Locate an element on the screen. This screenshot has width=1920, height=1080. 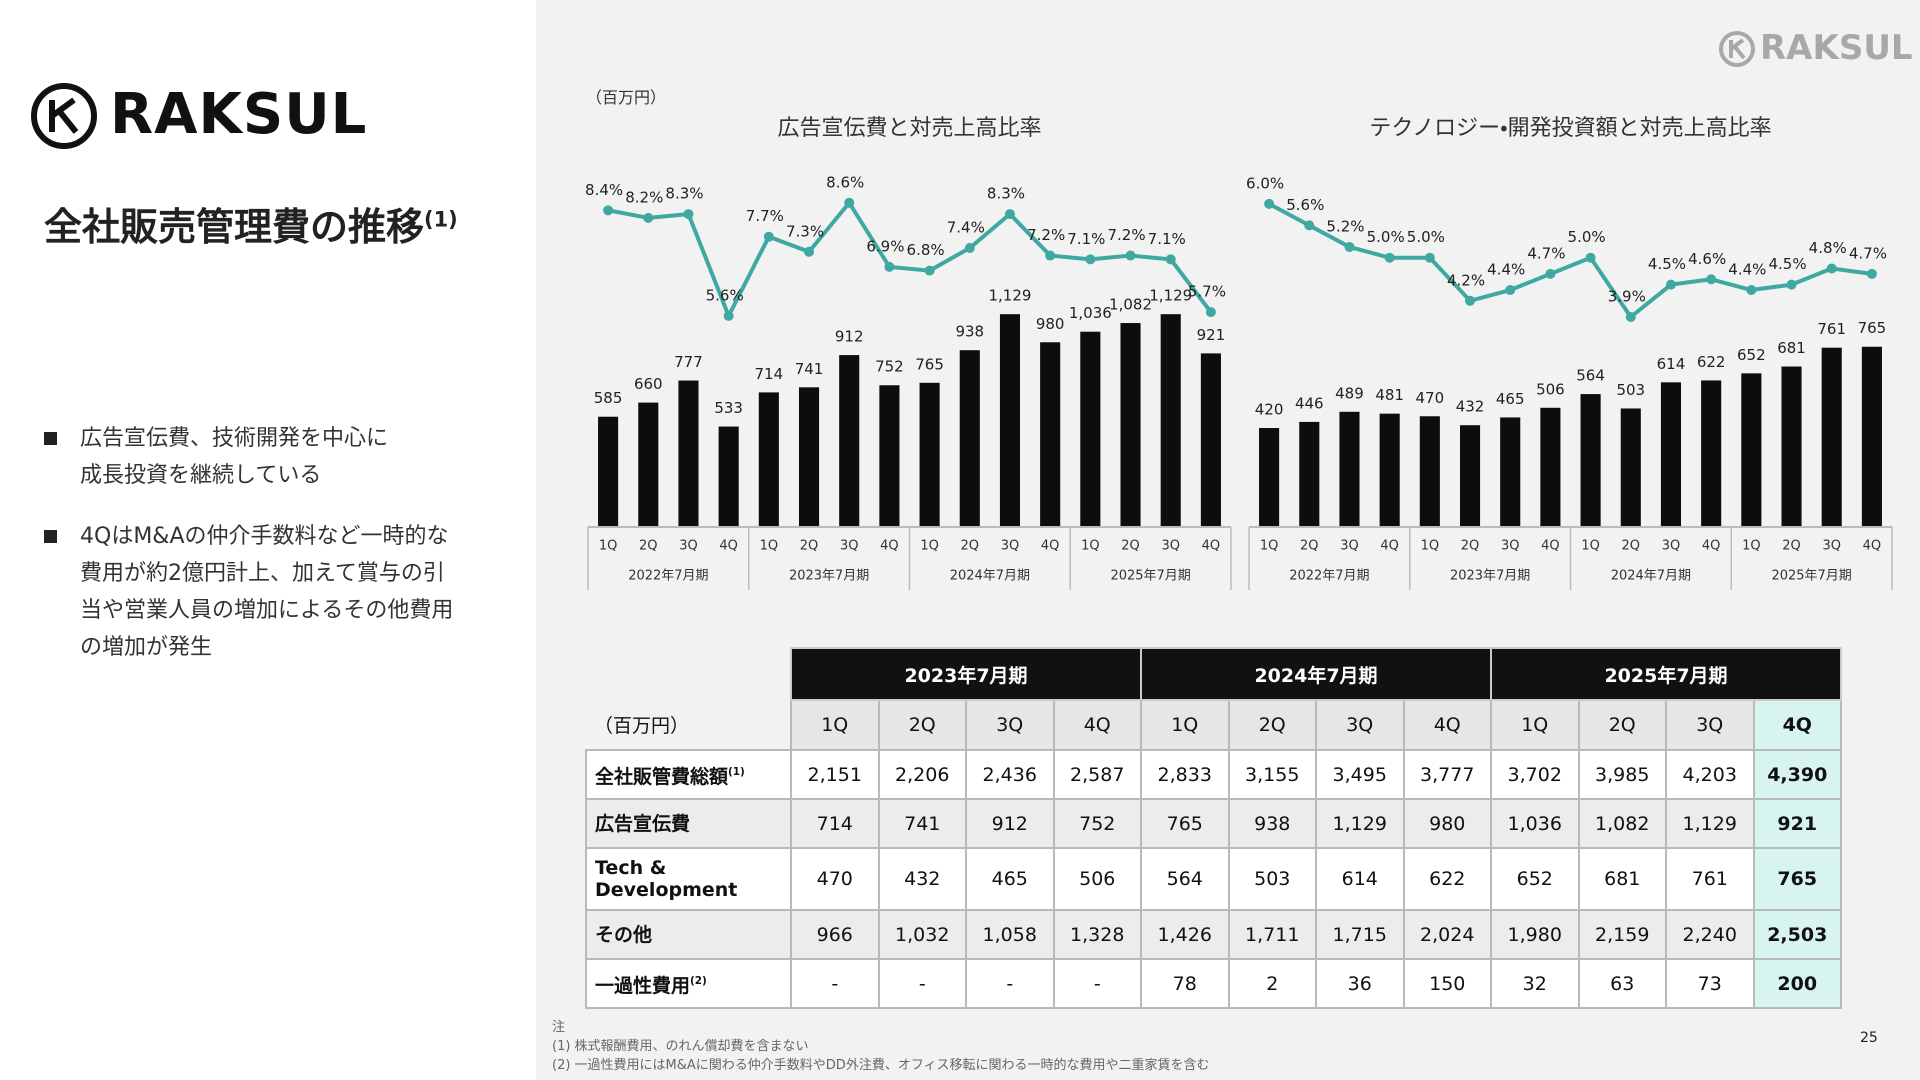
row-label-text: 一過性費用 is located at coordinates (643, 985).